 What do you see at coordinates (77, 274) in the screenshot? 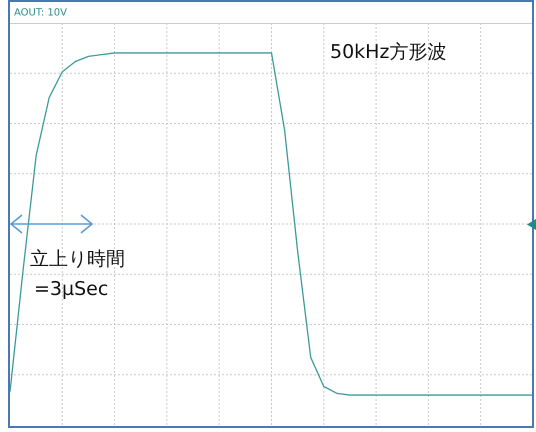
I see `annotation: 立上り時間 =3μSec` at bounding box center [77, 274].